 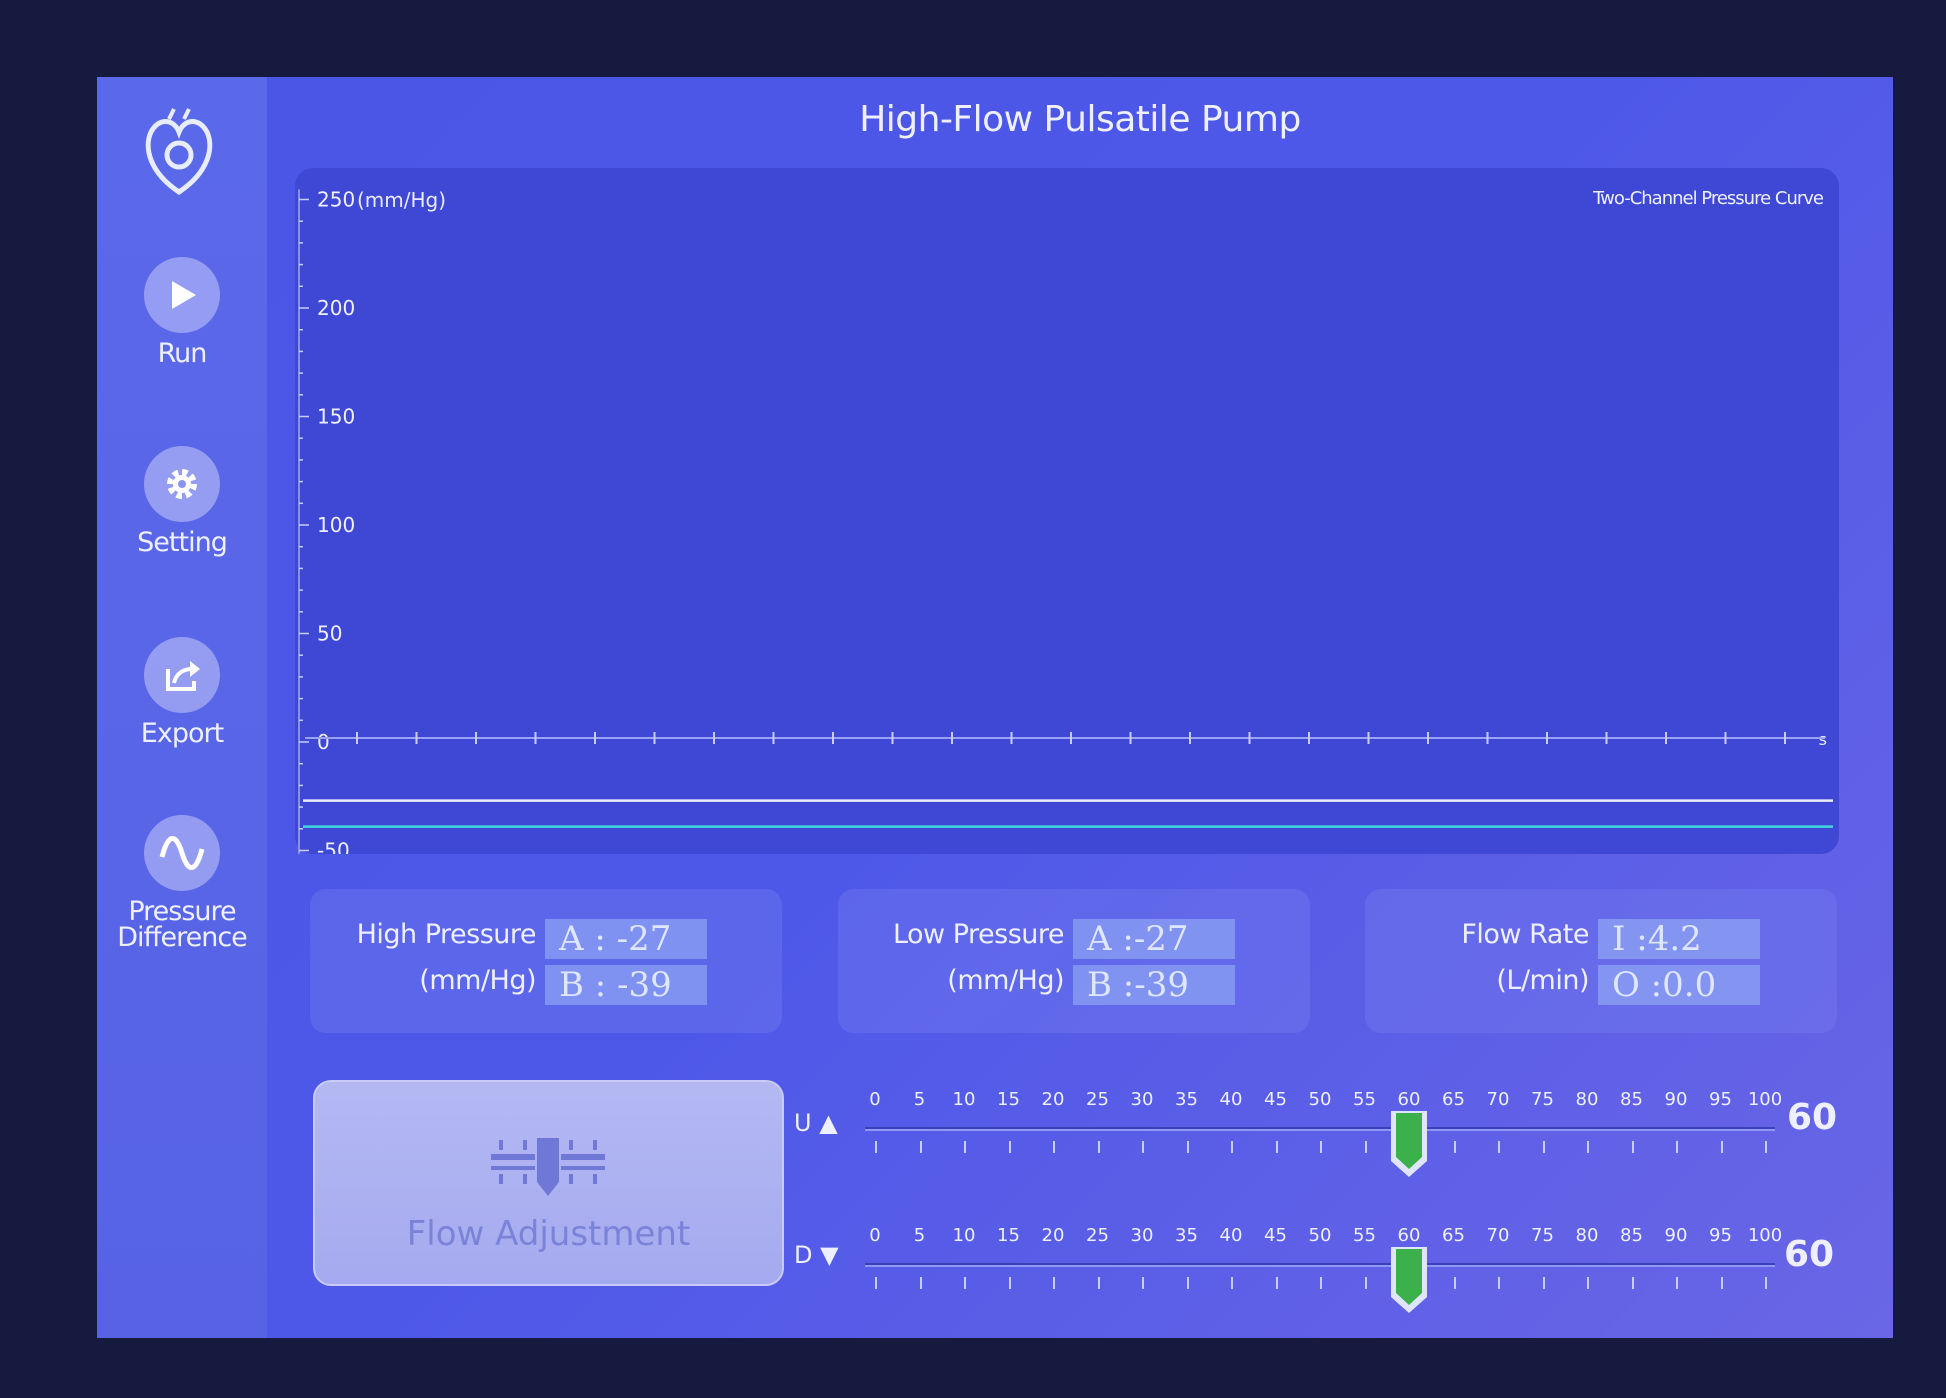 I want to click on sidebar-item-pressure-difference: Pressure Difference, so click(x=182, y=883).